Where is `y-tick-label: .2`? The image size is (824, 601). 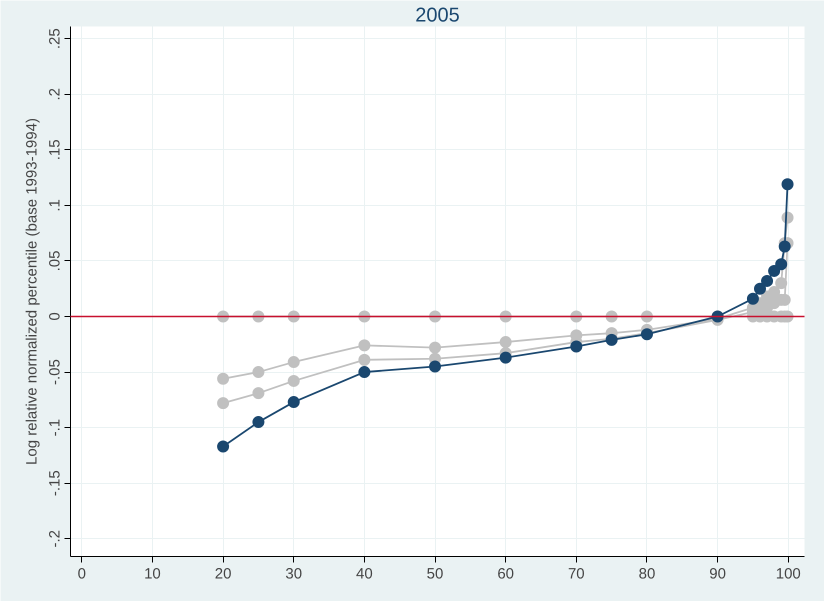 y-tick-label: .2 is located at coordinates (55, 94).